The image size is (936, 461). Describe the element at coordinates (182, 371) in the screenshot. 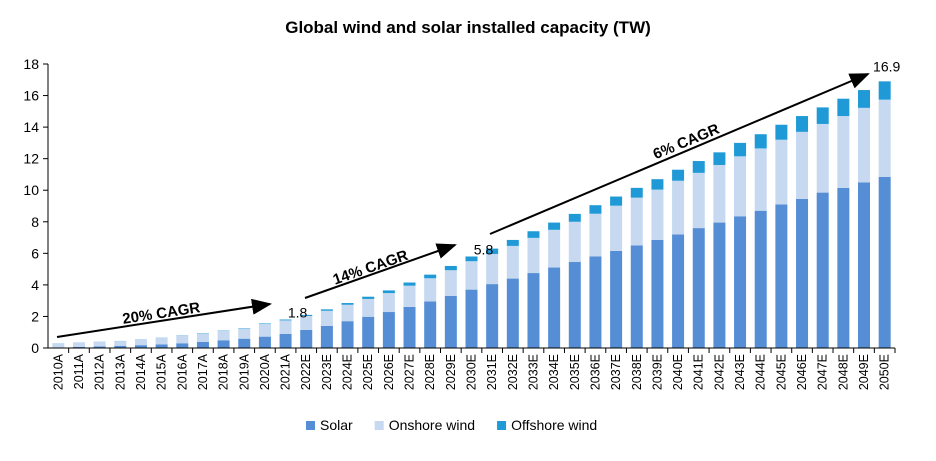

I see `x-tick-label: 2016A` at that location.